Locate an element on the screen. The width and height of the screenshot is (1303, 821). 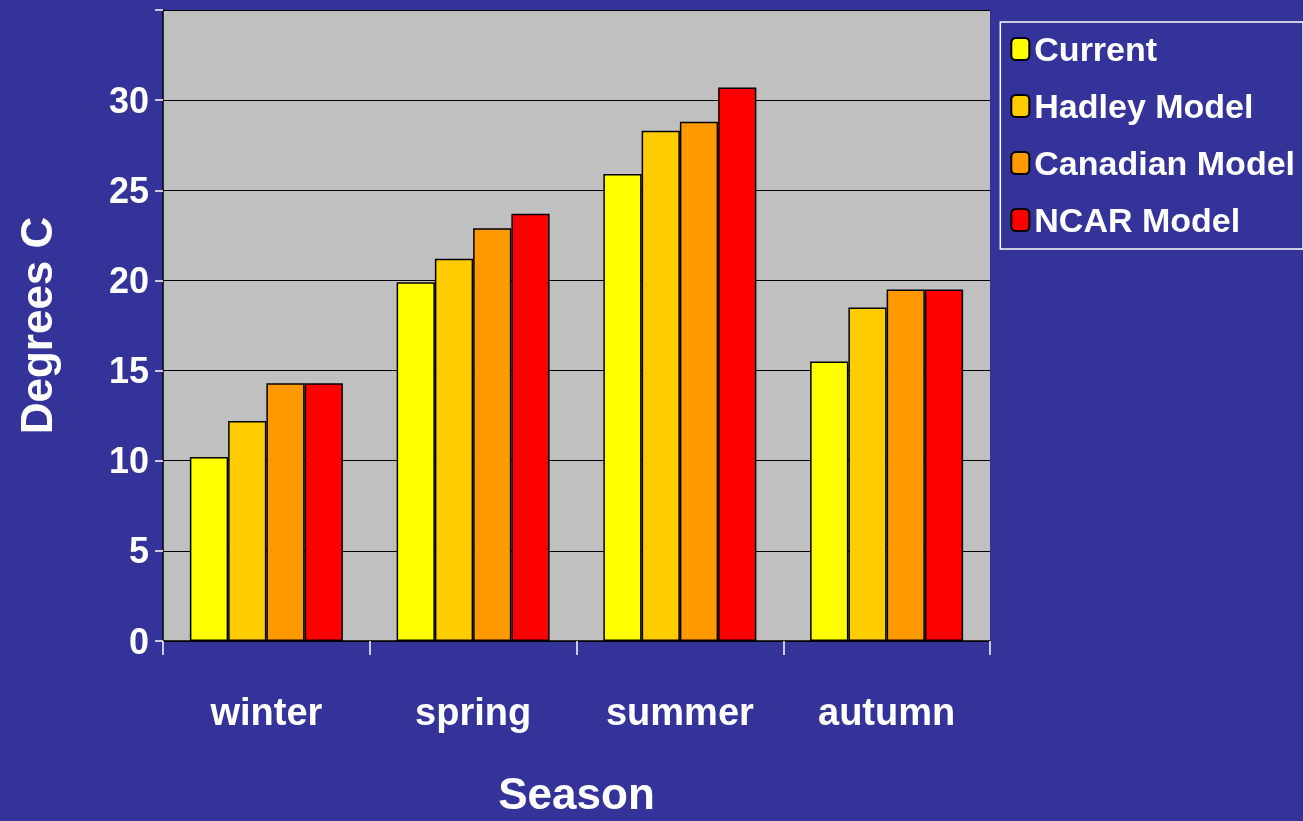
legend-label: NCAR Model is located at coordinates (1137, 220).